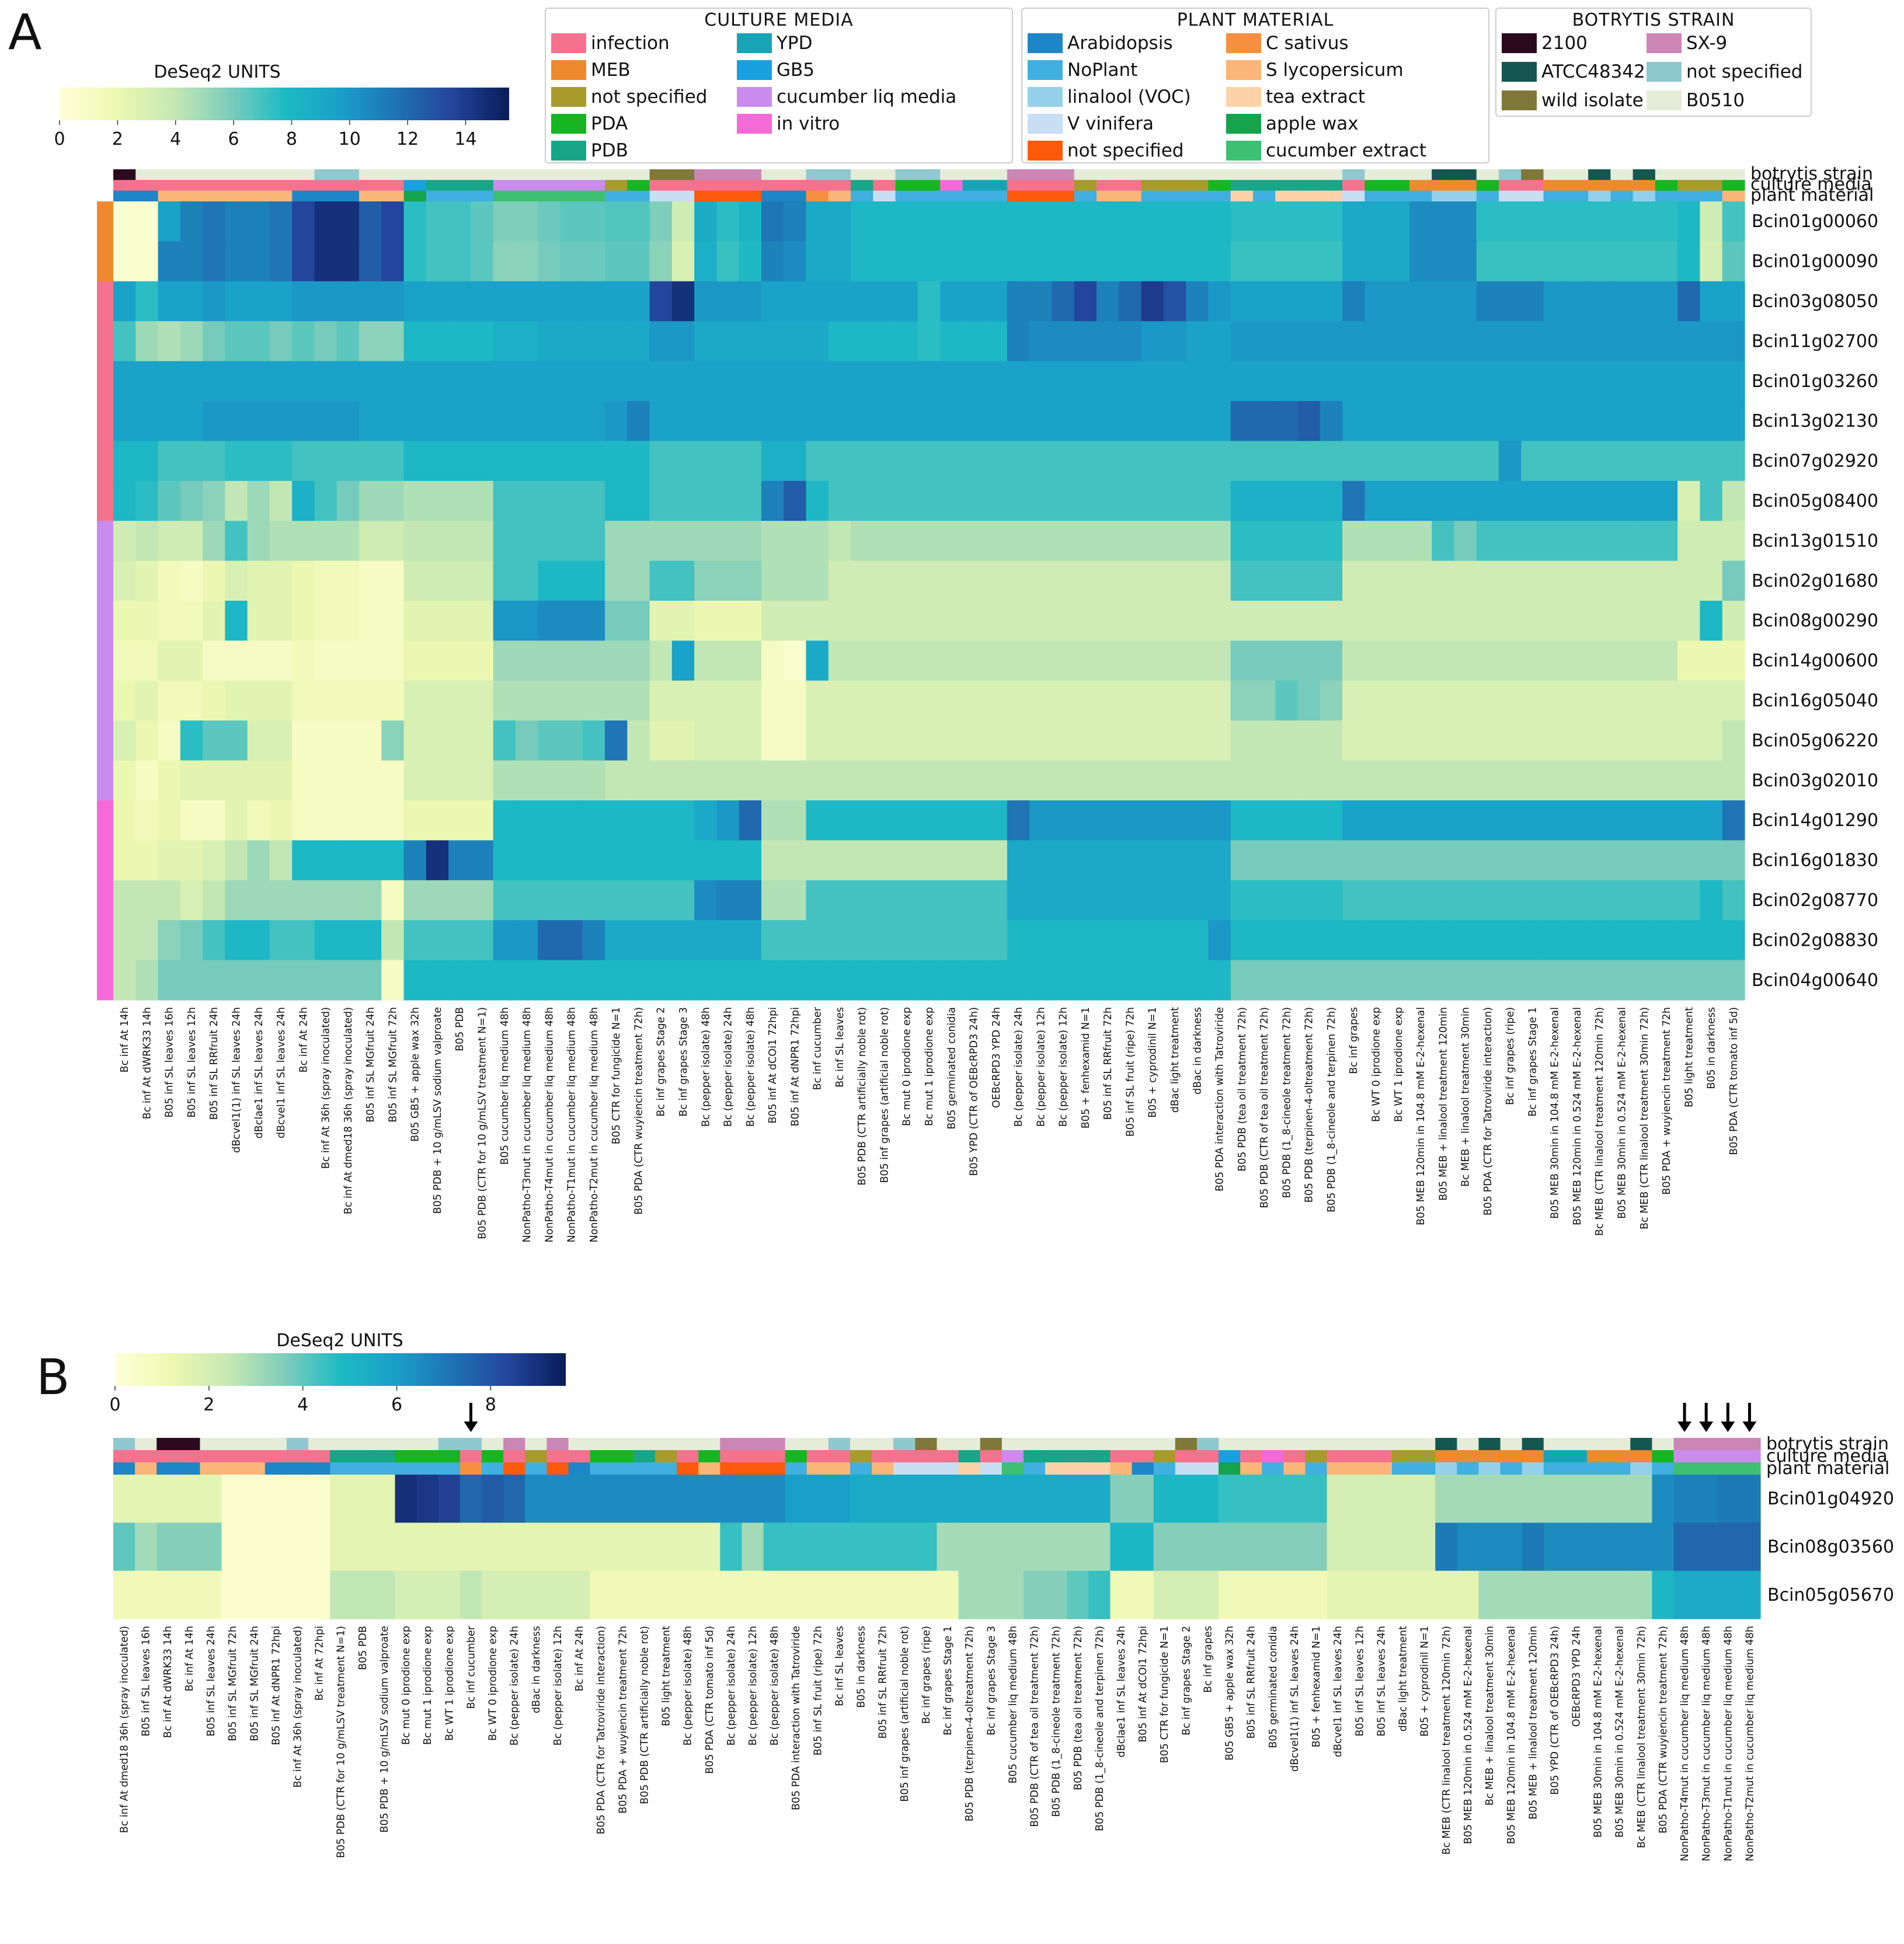  What do you see at coordinates (385, 1729) in the screenshot?
I see `column-label: B05 PDB + 10 g/mLSV sodium valproate` at bounding box center [385, 1729].